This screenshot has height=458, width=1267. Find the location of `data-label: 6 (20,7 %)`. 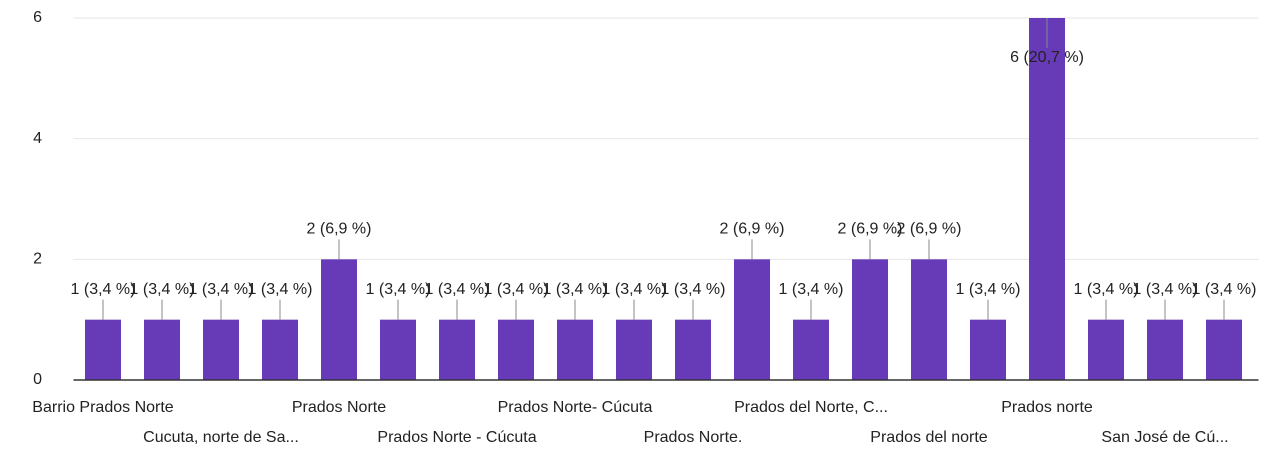

data-label: 6 (20,7 %) is located at coordinates (1047, 57).